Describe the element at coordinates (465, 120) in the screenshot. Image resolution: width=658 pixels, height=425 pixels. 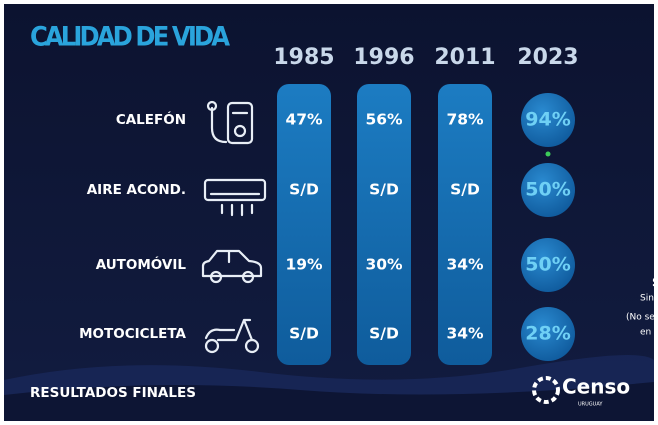
I see `cell-value: 78%` at that location.